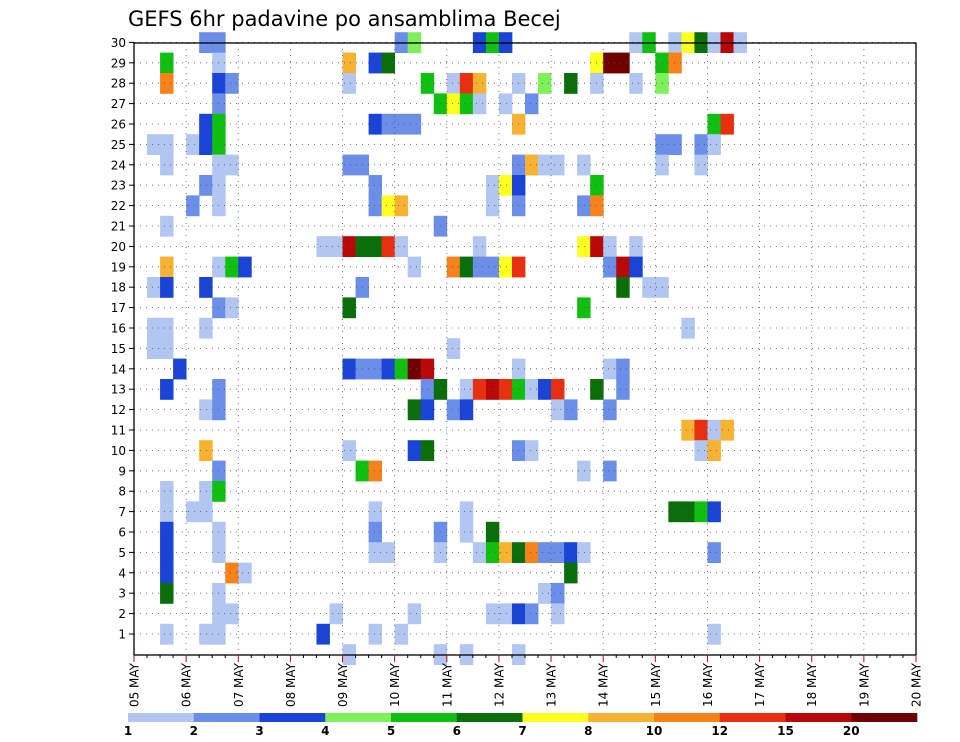 The height and width of the screenshot is (742, 960). Describe the element at coordinates (135, 684) in the screenshot. I see `x-tick-label: 05 MAY` at that location.